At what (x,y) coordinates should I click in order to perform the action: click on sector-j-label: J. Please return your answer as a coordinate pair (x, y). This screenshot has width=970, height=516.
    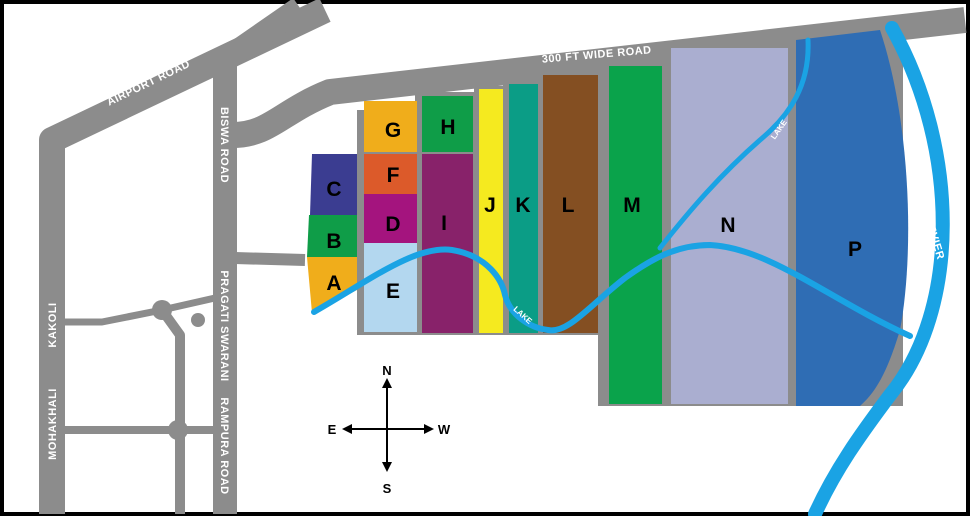
    Looking at the image, I should click on (490, 205).